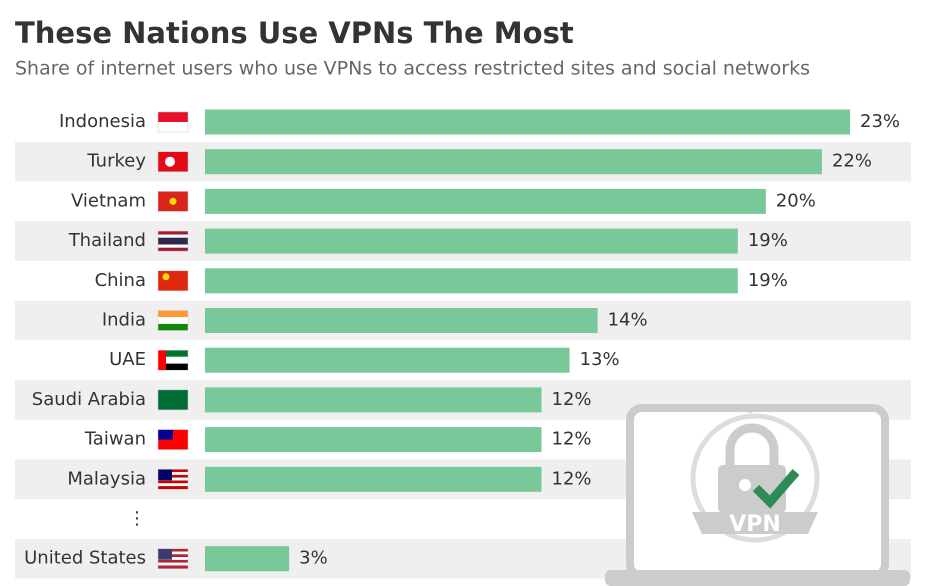 This screenshot has height=586, width=929. What do you see at coordinates (106, 478) in the screenshot?
I see `category-label: Malaysia` at bounding box center [106, 478].